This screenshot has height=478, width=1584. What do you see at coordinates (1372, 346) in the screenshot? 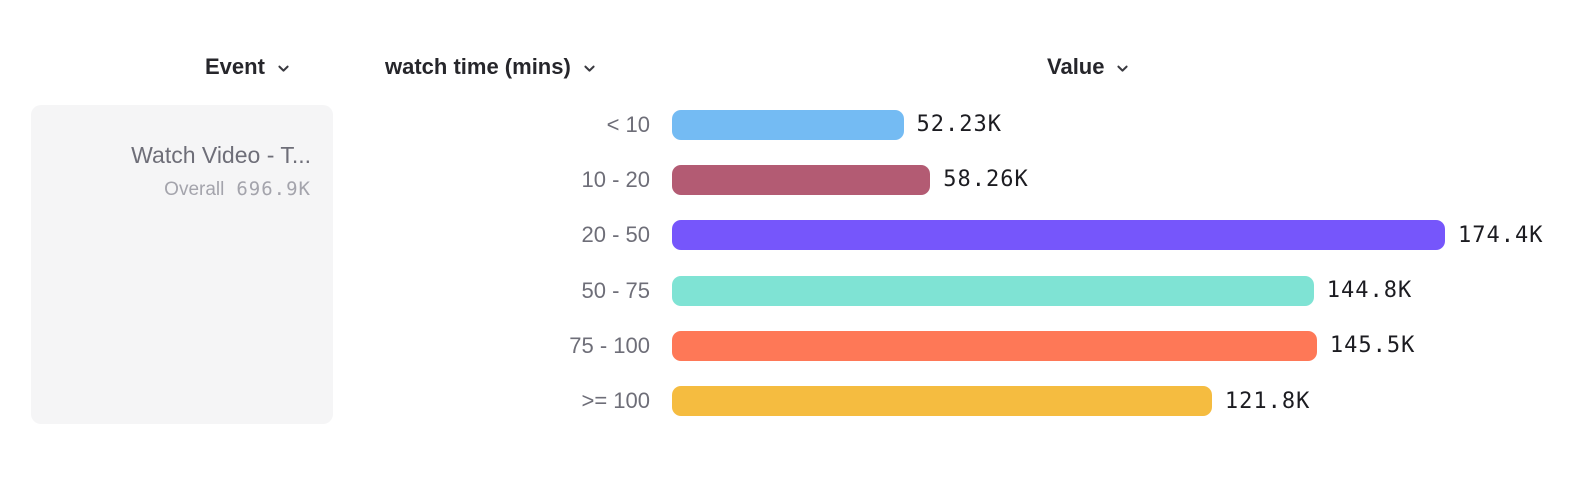
I see `value-label: 145.5K` at bounding box center [1372, 346].